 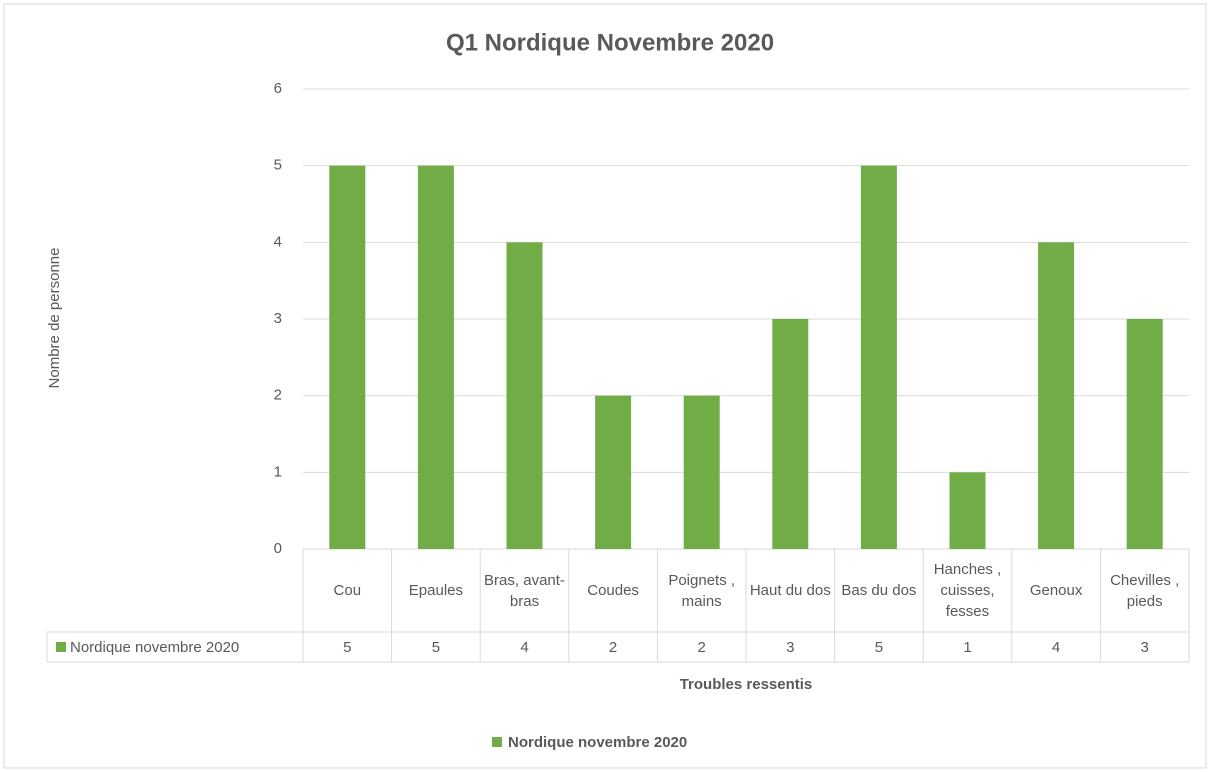 I want to click on x-tick-label: Haut du dos, so click(x=790, y=590).